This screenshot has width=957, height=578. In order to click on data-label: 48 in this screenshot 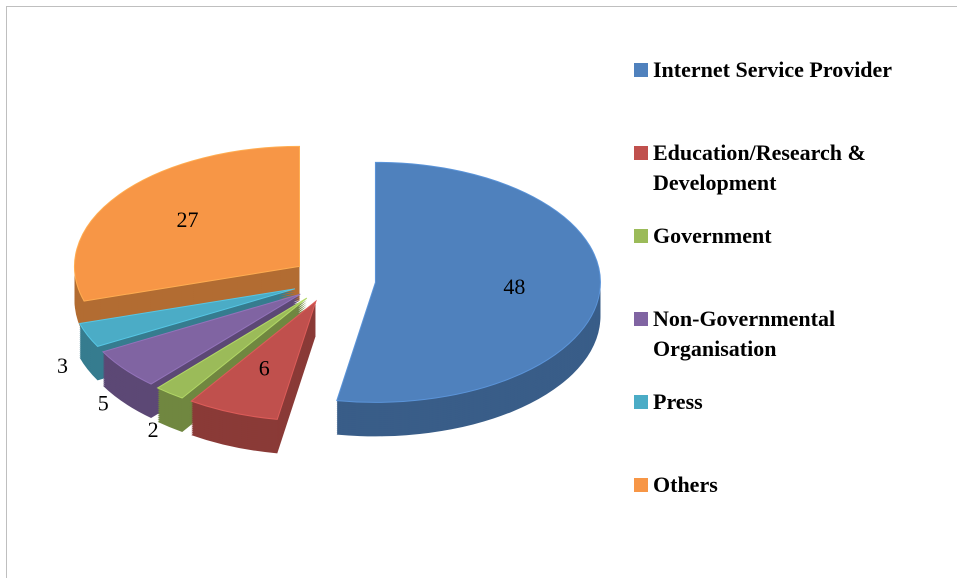, I will do `click(514, 286)`.